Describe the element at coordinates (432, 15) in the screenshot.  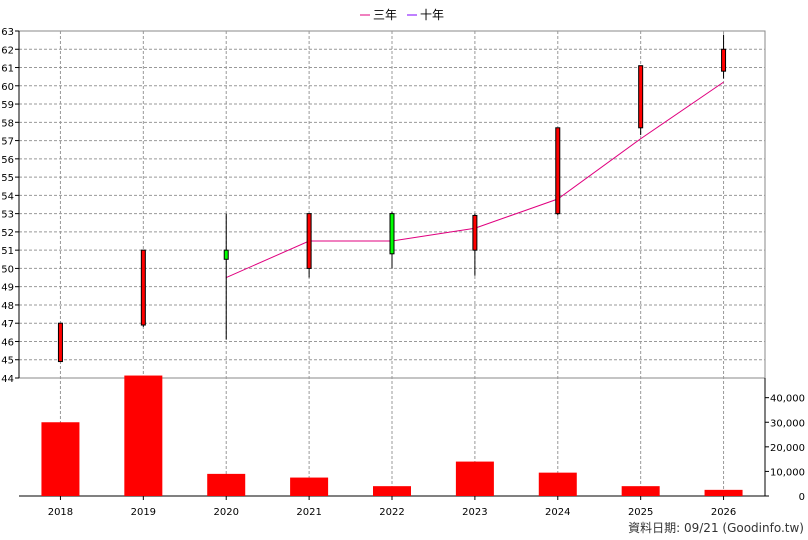
I see `legend-label: 十年` at that location.